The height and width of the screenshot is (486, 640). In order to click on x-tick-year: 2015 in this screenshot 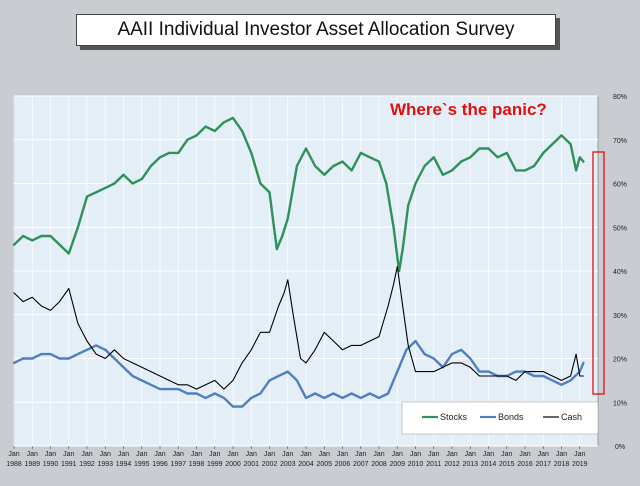, I will do `click(507, 464)`.